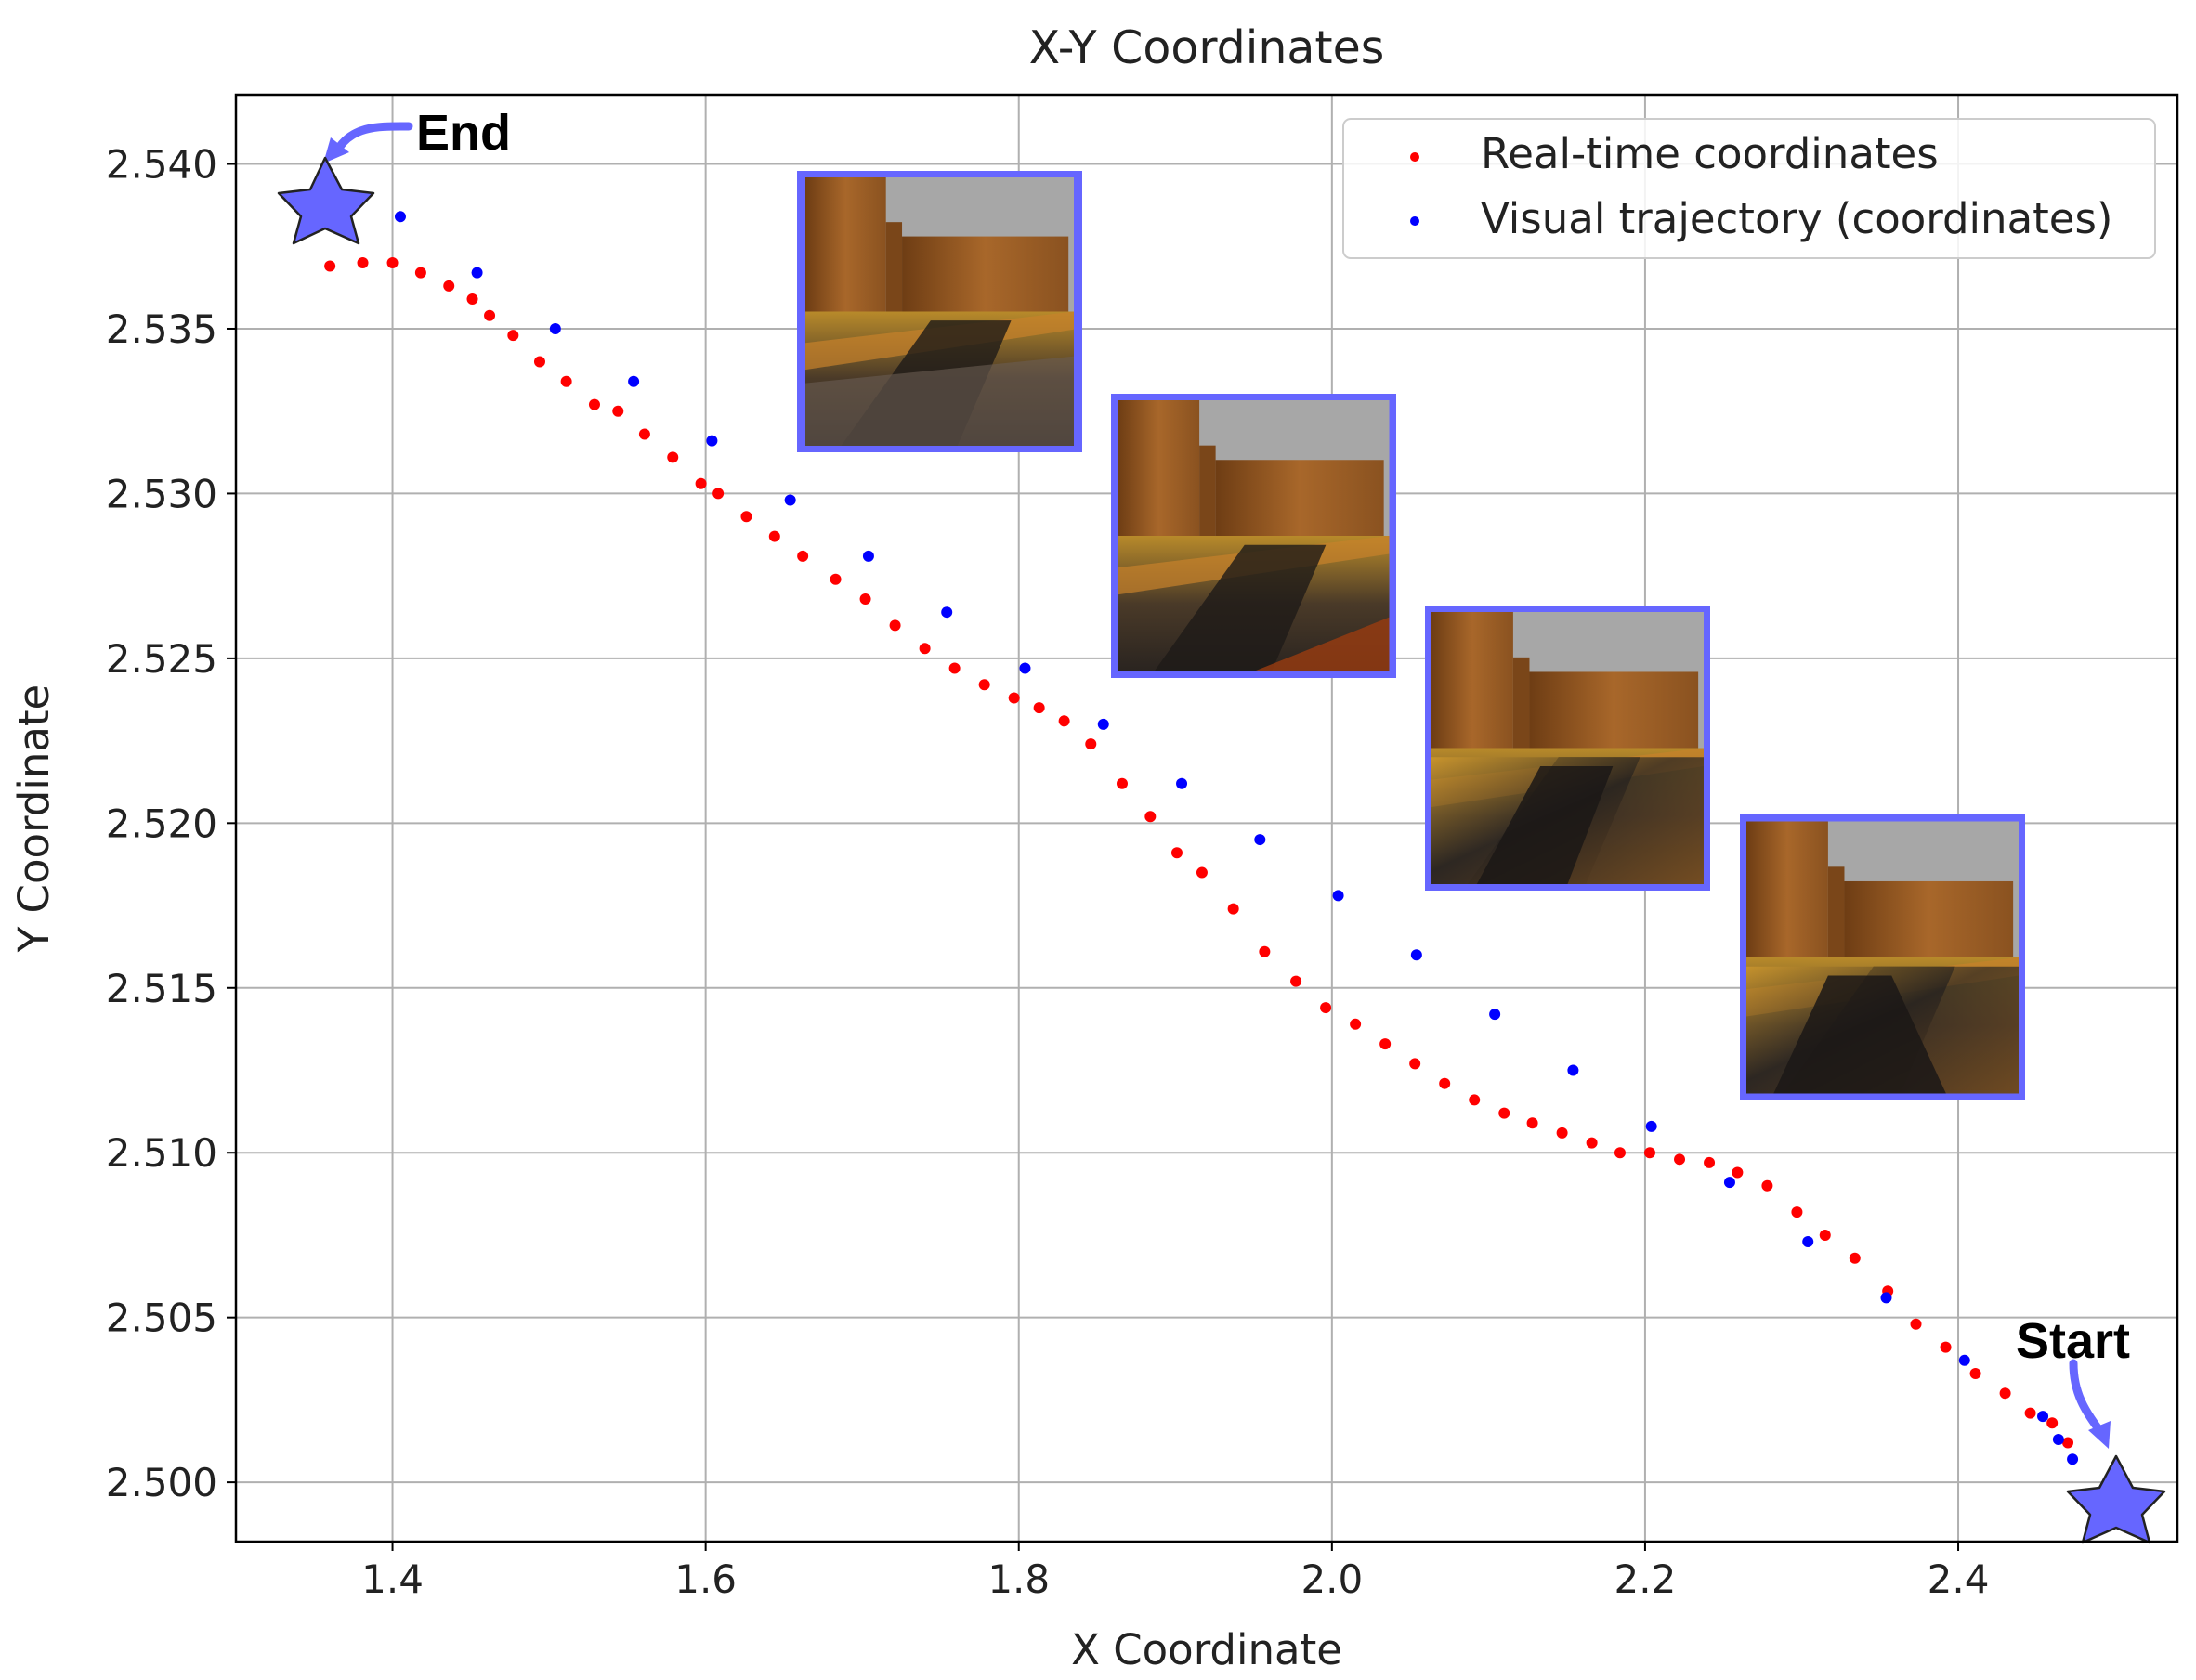 Image resolution: width=2196 pixels, height=1680 pixels. I want to click on legend-marker-realtime, so click(1415, 157).